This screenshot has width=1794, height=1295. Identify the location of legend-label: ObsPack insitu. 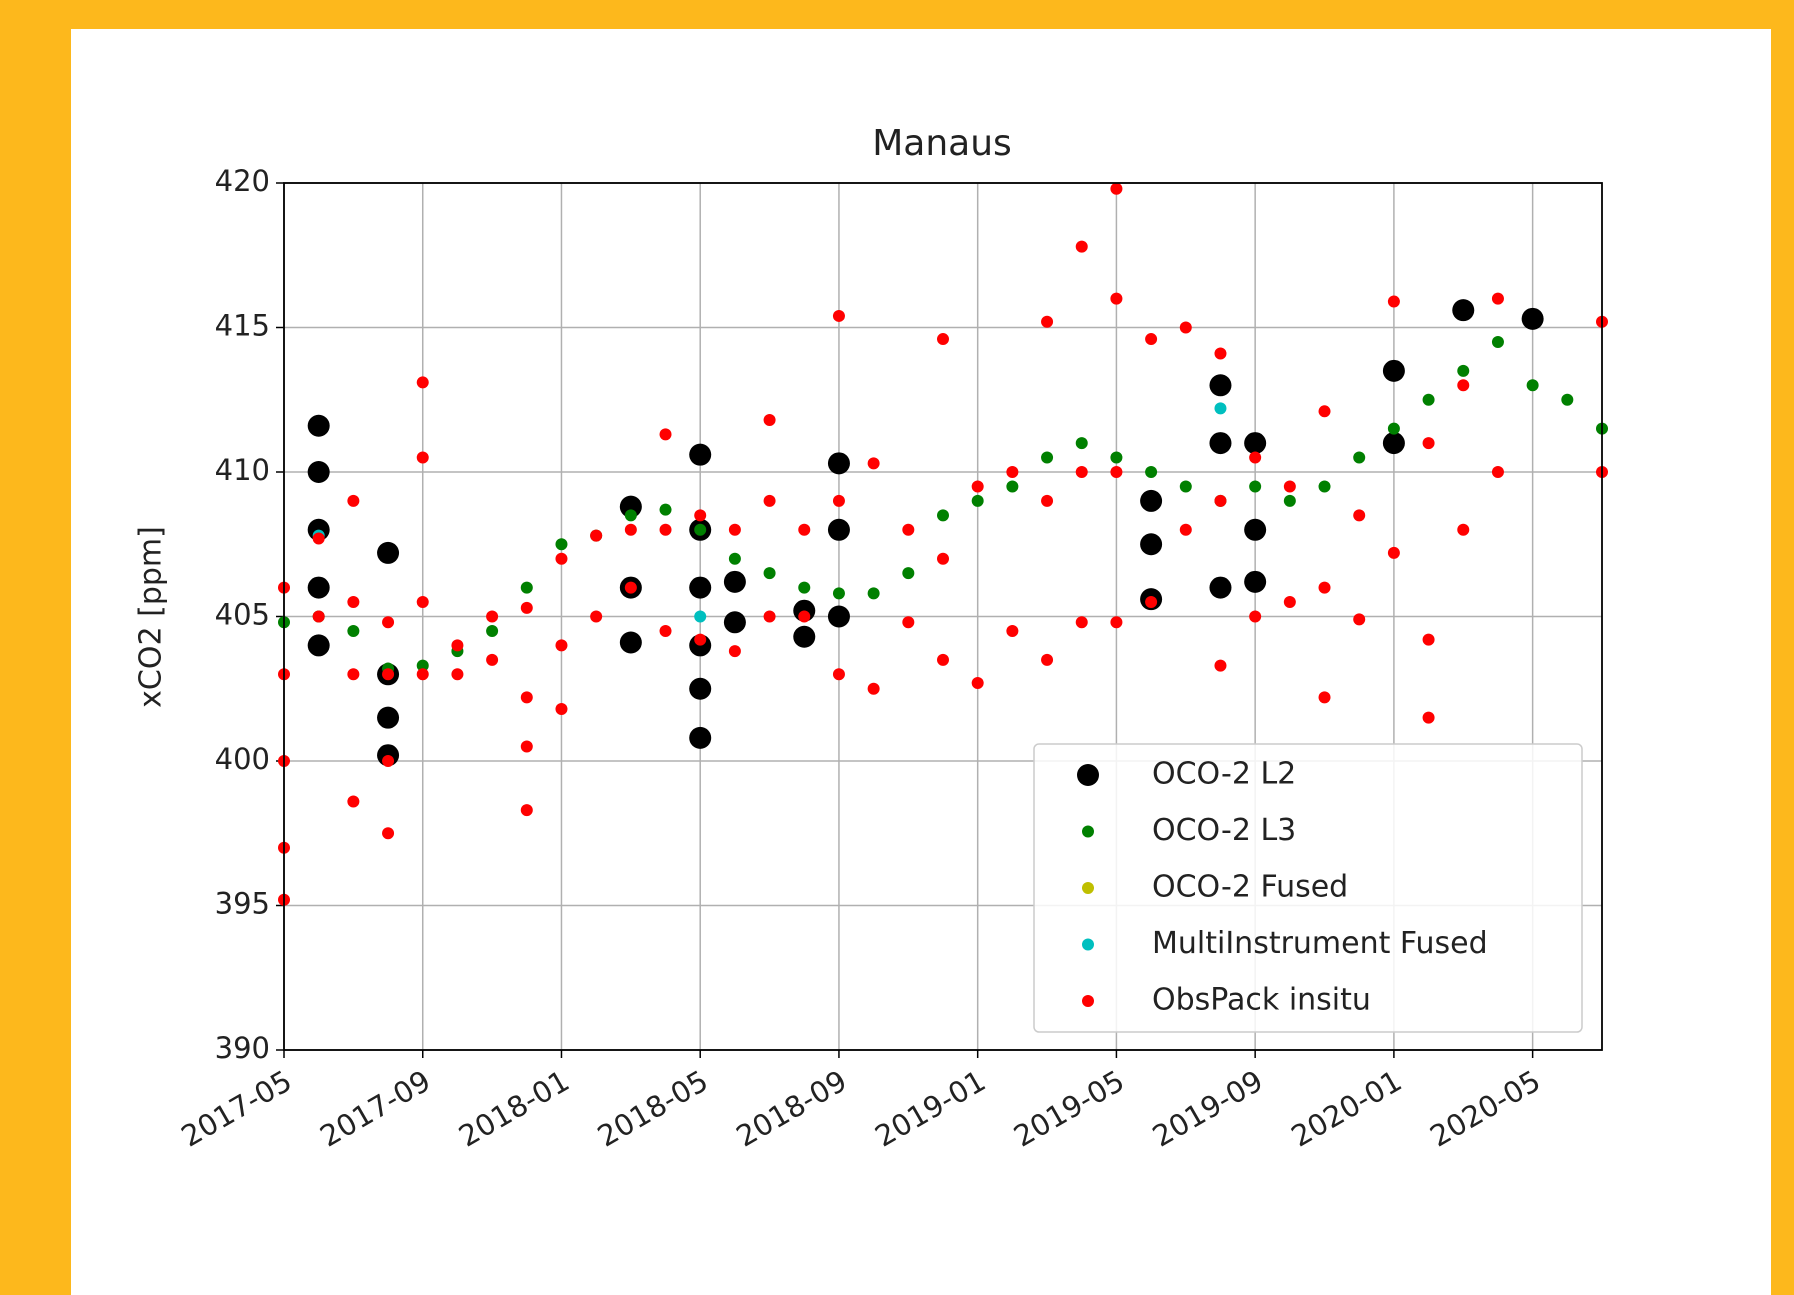
(1261, 1000).